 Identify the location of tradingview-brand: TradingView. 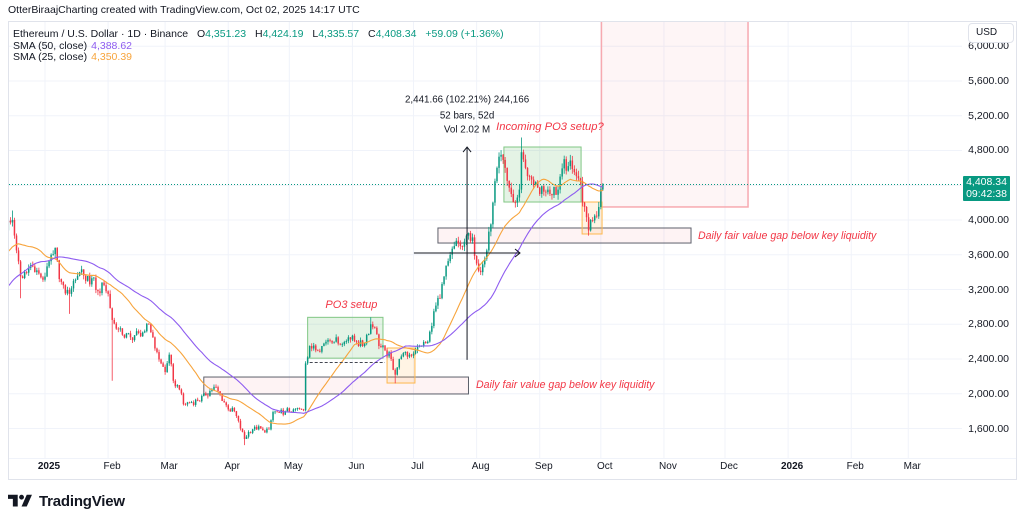
(66, 501).